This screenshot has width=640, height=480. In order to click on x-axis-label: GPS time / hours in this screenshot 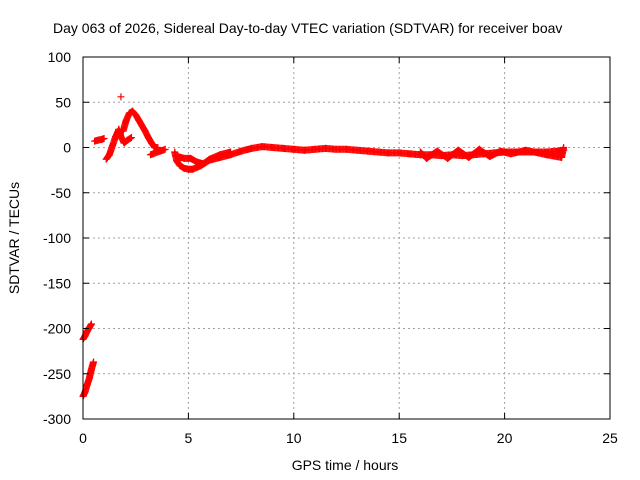, I will do `click(345, 465)`.